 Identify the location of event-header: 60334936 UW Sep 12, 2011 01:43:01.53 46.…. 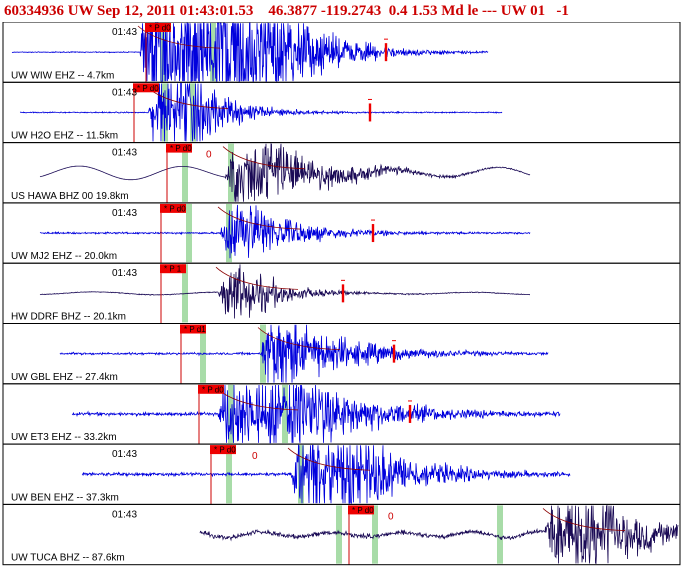
(286, 11).